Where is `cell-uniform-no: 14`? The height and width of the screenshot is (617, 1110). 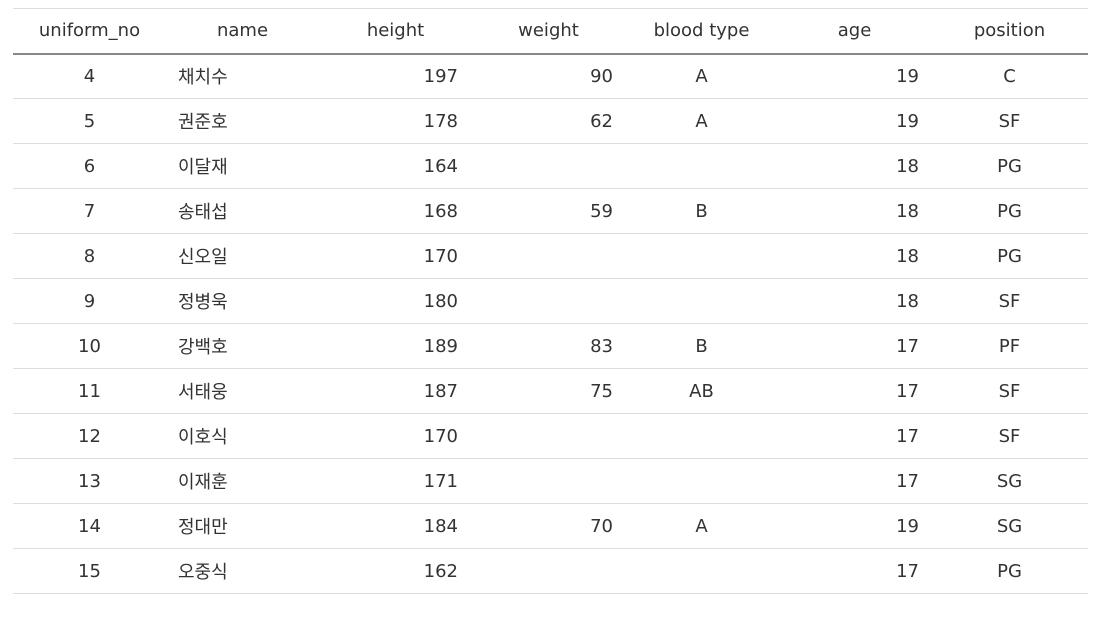 cell-uniform-no: 14 is located at coordinates (89, 526).